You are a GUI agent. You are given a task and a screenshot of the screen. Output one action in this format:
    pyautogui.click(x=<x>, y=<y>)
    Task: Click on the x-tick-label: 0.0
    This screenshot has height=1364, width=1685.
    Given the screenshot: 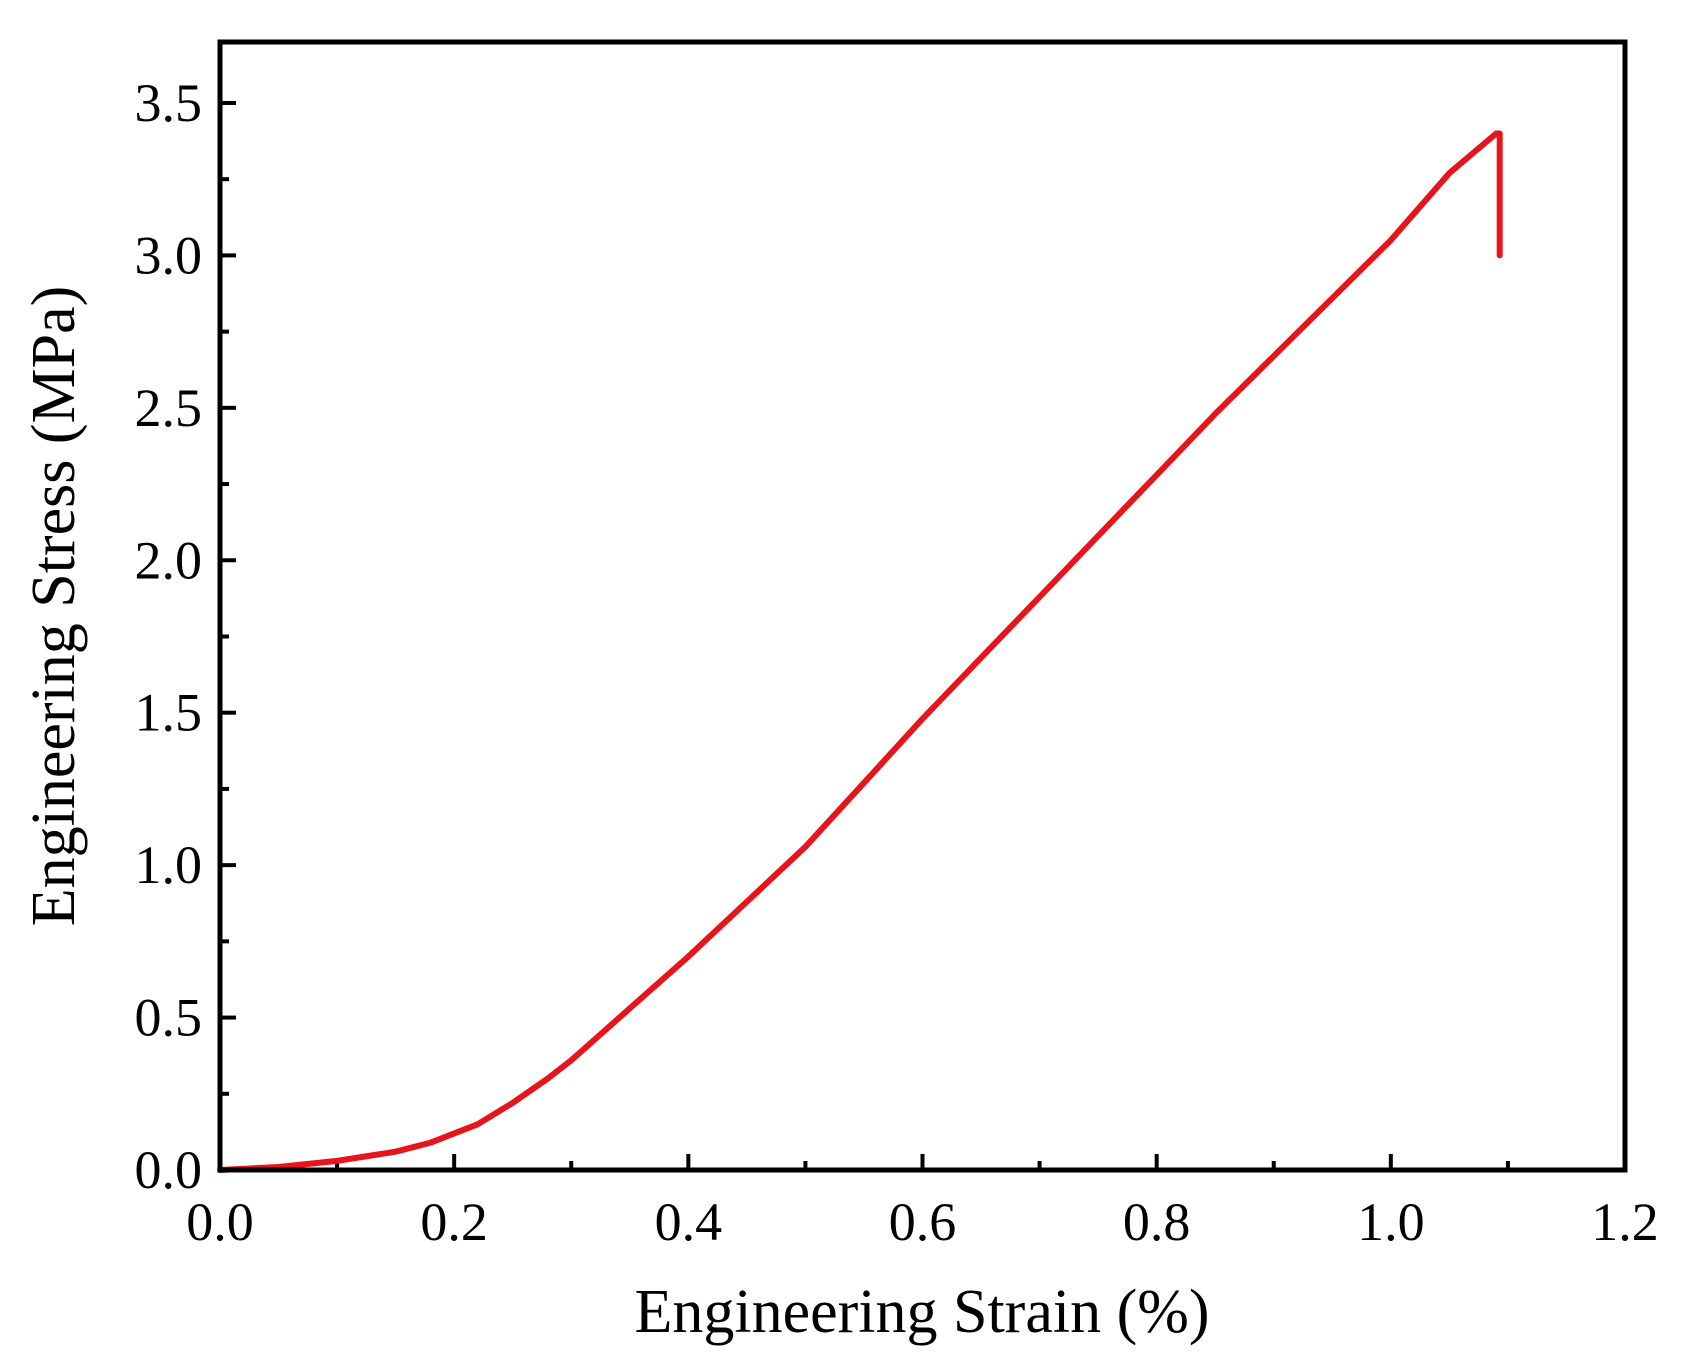 What is the action you would take?
    pyautogui.click(x=220, y=1222)
    